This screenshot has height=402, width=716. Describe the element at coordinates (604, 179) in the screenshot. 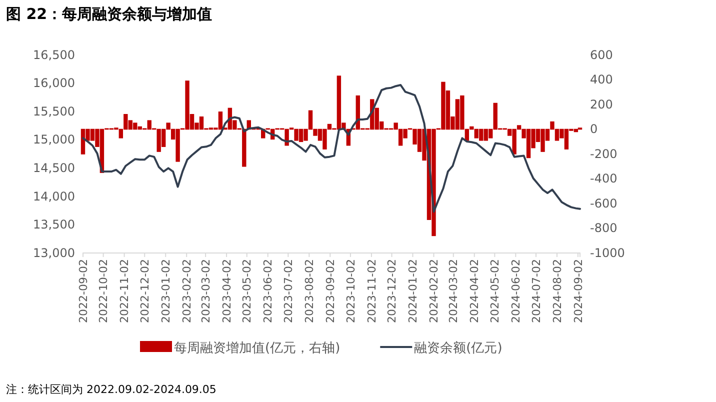

I see `y2-tick-label: -400` at that location.